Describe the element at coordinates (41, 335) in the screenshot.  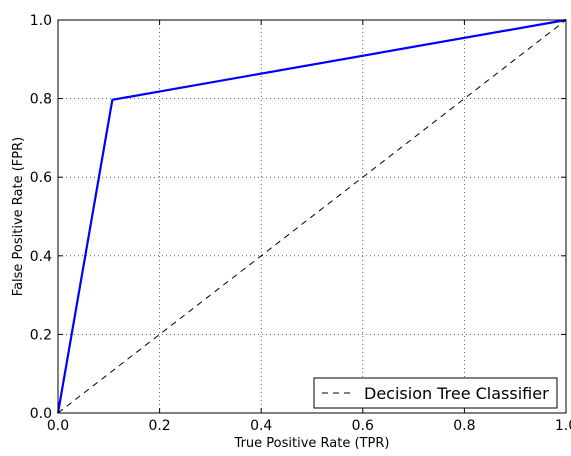
I see `y-tick-label: 0.2` at that location.